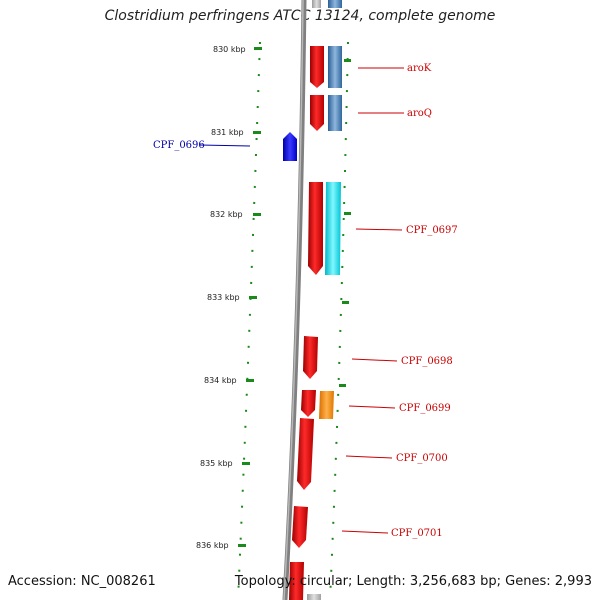 The image size is (600, 600). Describe the element at coordinates (300, 527) in the screenshot. I see `gene-CPF_0701-cds` at that location.